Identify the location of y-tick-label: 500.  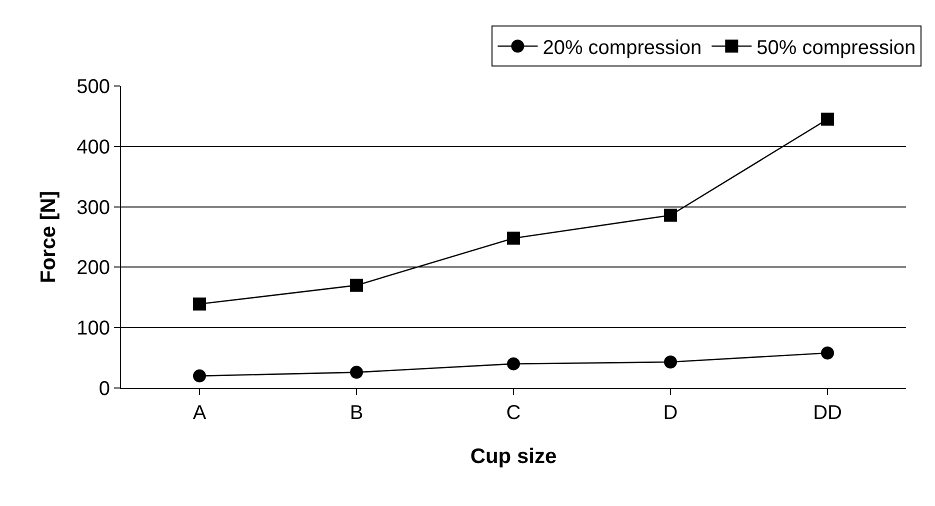
(93, 87).